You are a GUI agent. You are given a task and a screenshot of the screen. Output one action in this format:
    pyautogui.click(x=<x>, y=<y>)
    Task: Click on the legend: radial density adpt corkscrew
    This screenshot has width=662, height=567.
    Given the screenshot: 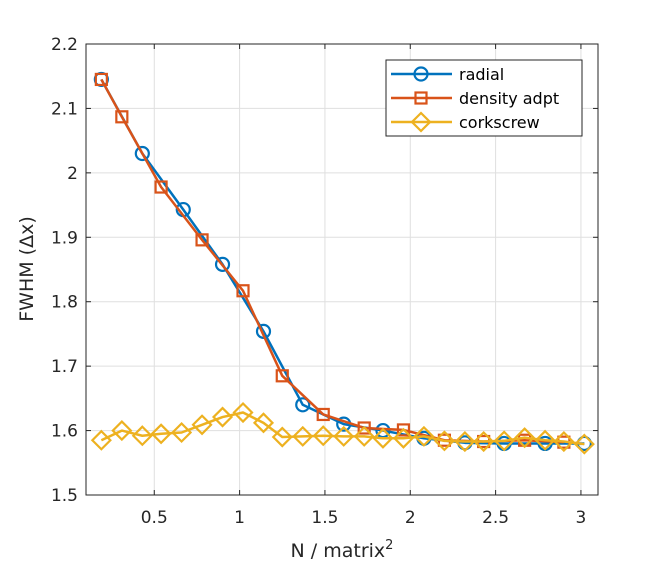 What is the action you would take?
    pyautogui.click(x=484, y=98)
    